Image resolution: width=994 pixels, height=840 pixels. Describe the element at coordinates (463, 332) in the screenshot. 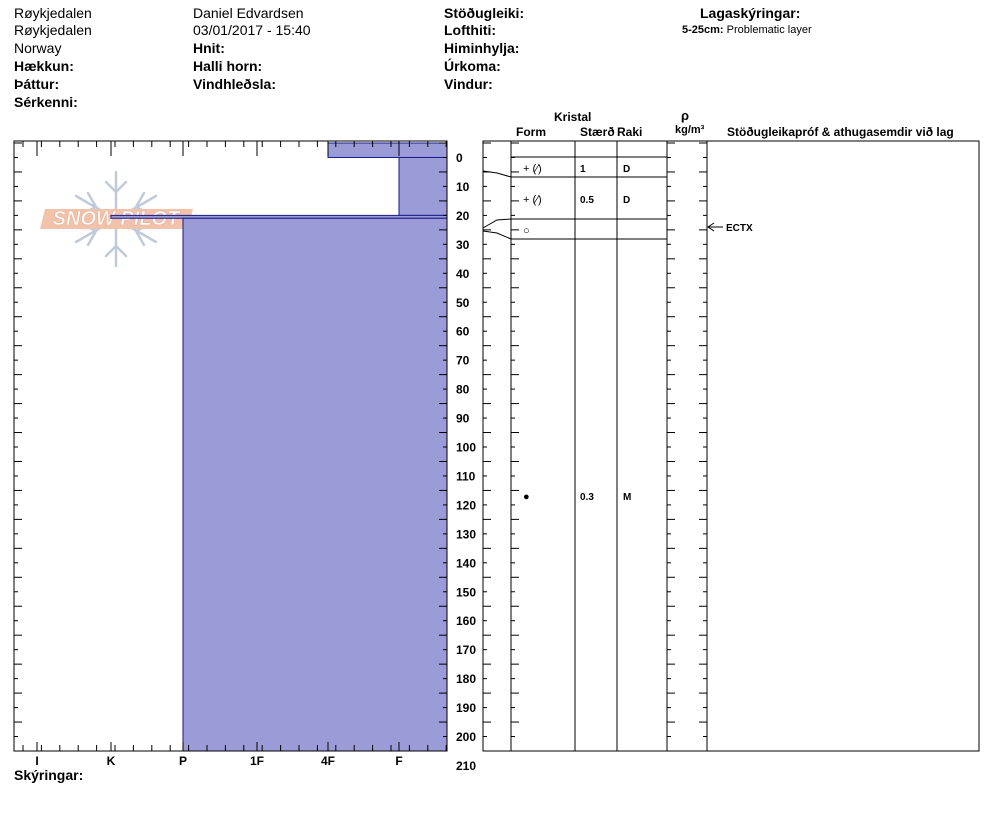

I see `depth-tick-label: 60` at that location.